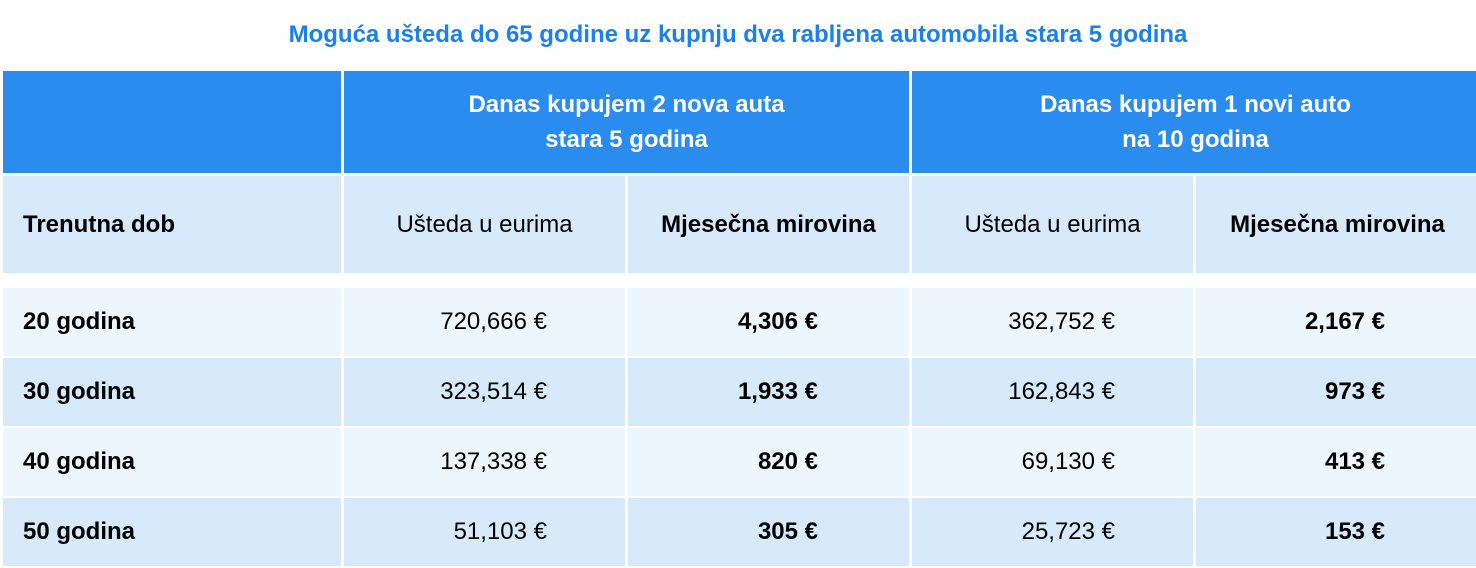  What do you see at coordinates (172, 322) in the screenshot?
I see `age-cell: 20 godina` at bounding box center [172, 322].